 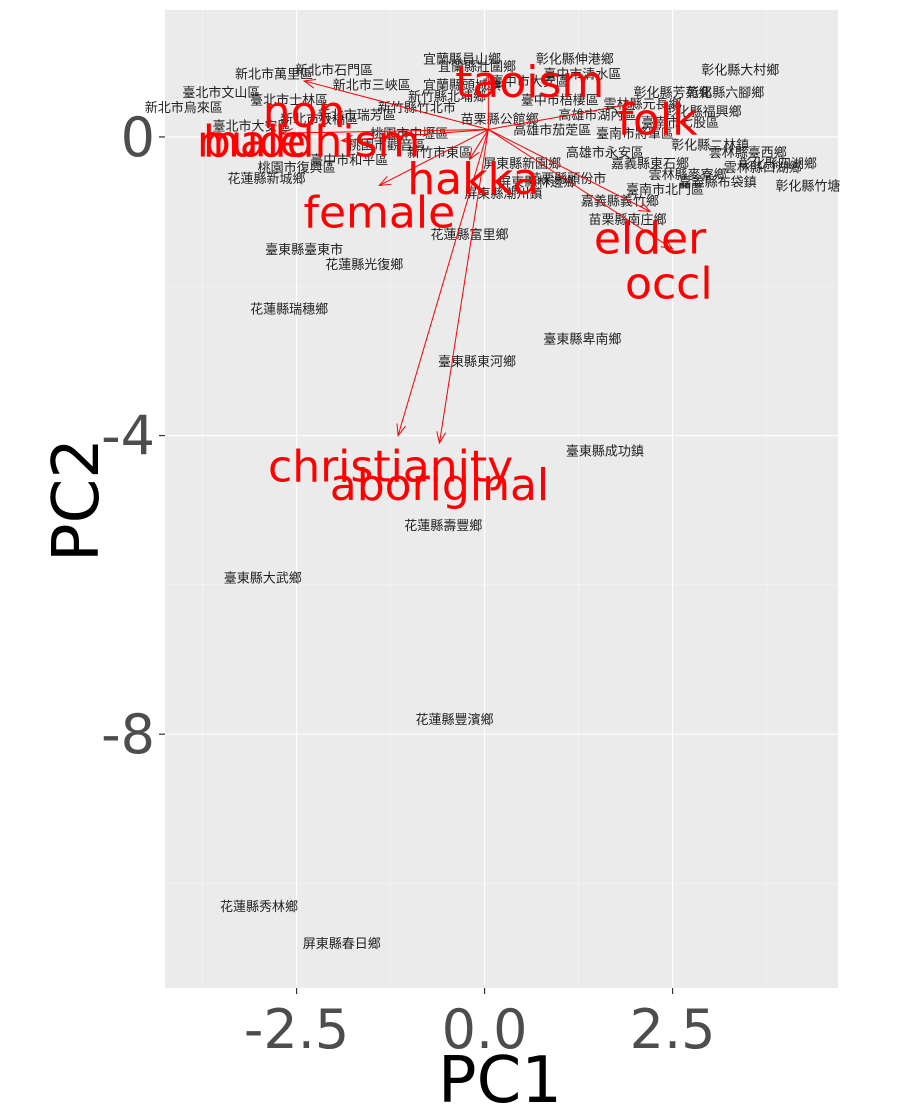 What do you see at coordinates (748, 153) in the screenshot?
I see `observation-label: 雲林縣臺西鄉` at bounding box center [748, 153].